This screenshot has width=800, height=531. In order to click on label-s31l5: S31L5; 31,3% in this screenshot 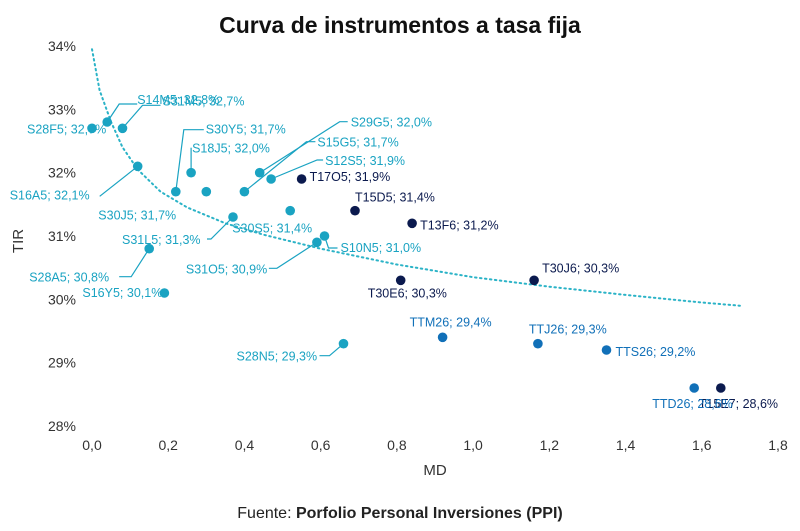, I will do `click(161, 240)`.